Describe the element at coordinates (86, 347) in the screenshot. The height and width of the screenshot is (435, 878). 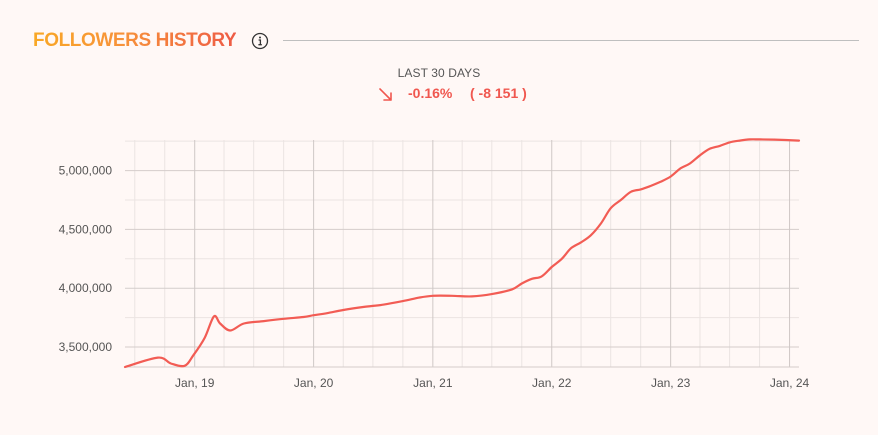
I see `y-tick-label: 3,500,000` at that location.